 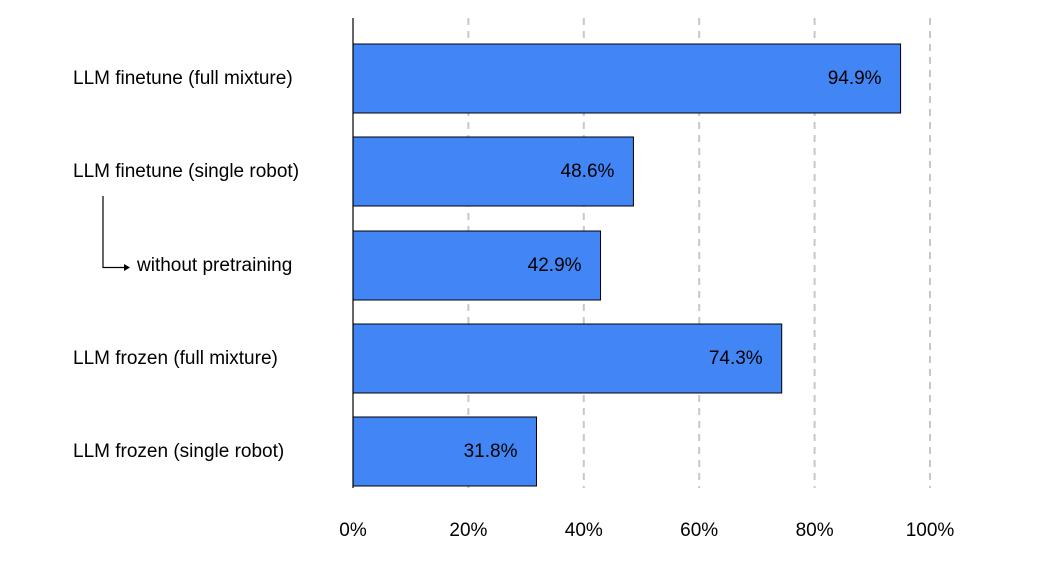 What do you see at coordinates (583, 530) in the screenshot?
I see `x-tick-label-40: 40%` at bounding box center [583, 530].